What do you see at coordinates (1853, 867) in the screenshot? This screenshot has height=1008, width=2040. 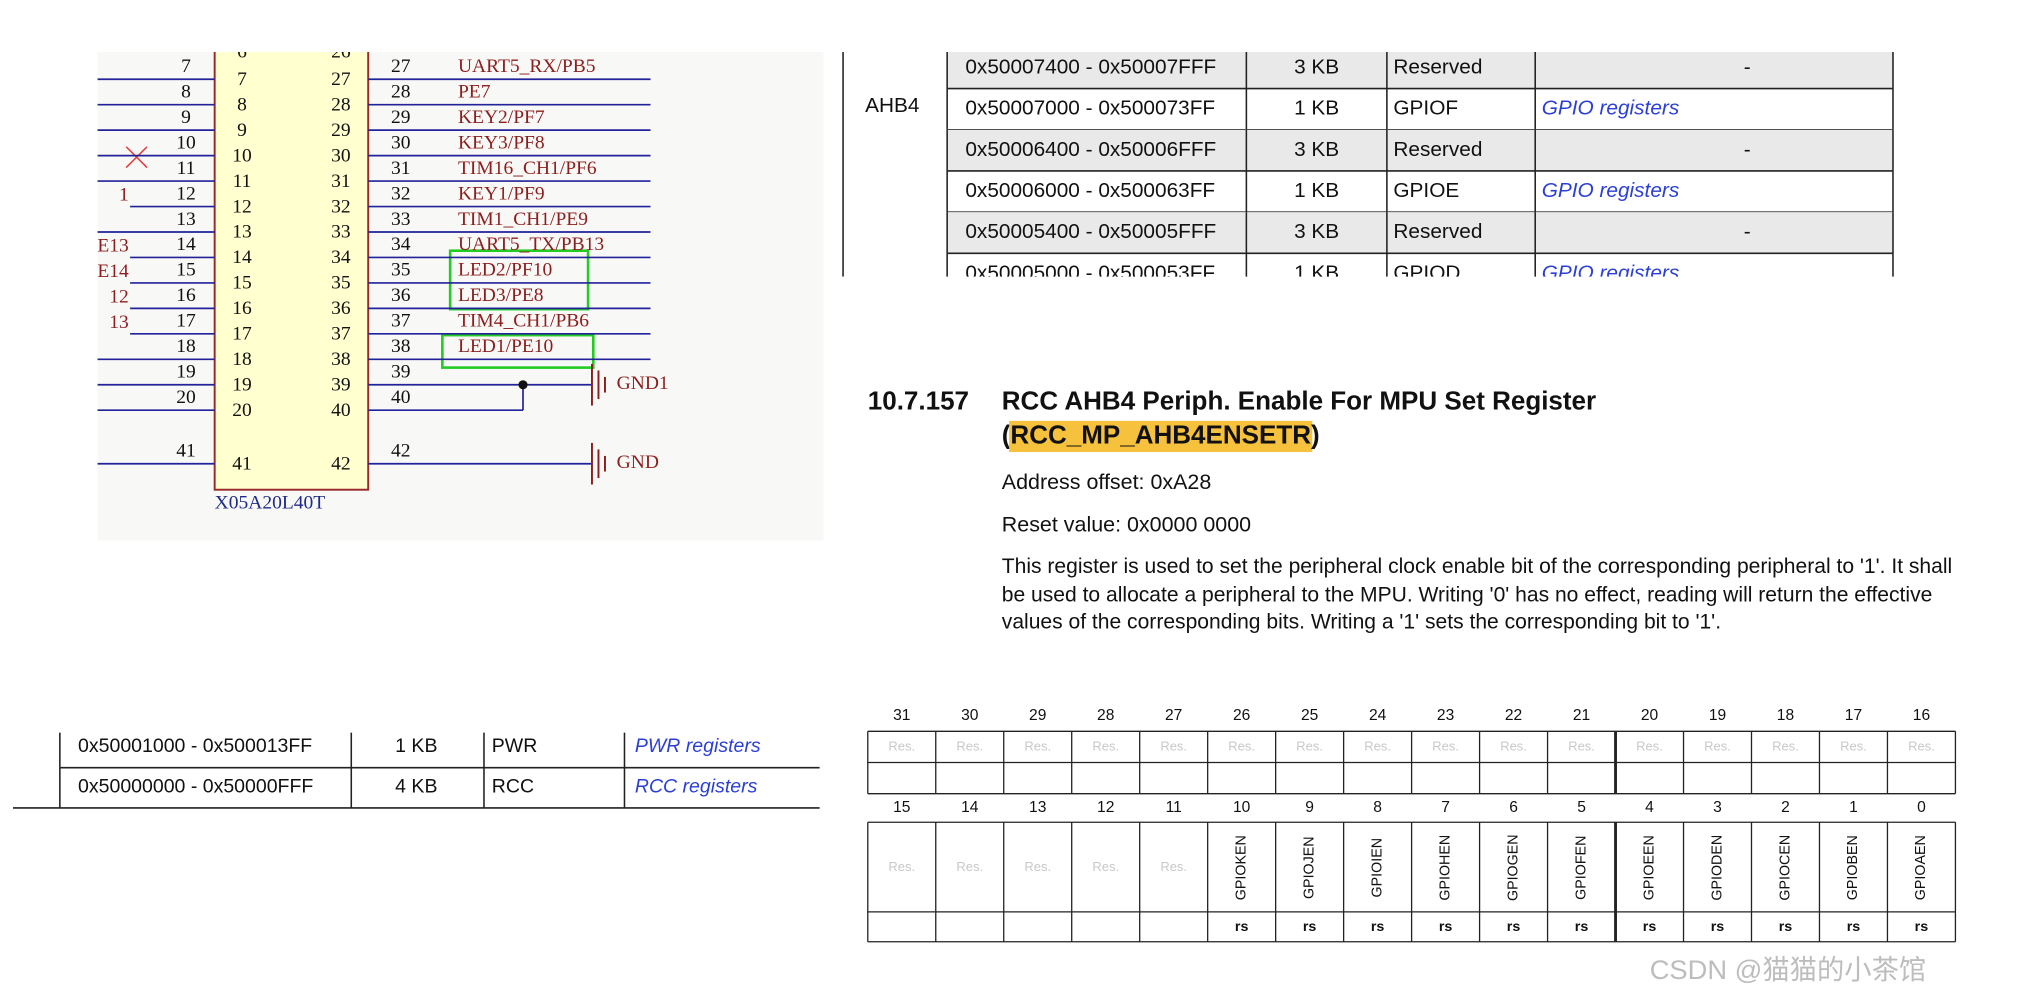 I see `field-name: GPIOBEN` at bounding box center [1853, 867].